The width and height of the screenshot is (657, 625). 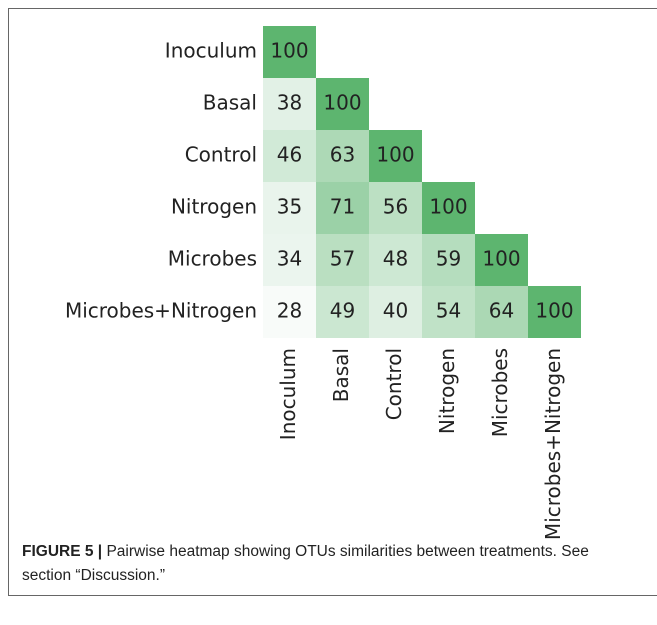 I want to click on cell-label: 40, so click(x=395, y=311).